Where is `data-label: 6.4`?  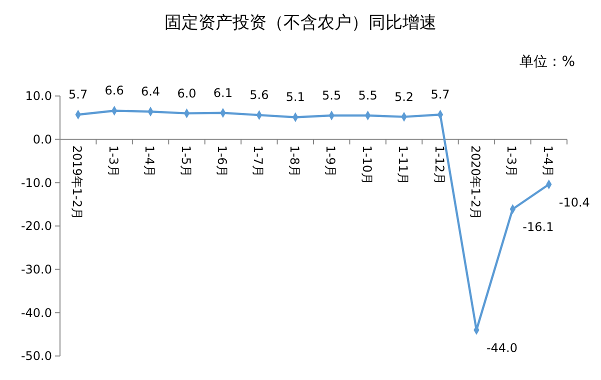 data-label: 6.4 is located at coordinates (150, 91).